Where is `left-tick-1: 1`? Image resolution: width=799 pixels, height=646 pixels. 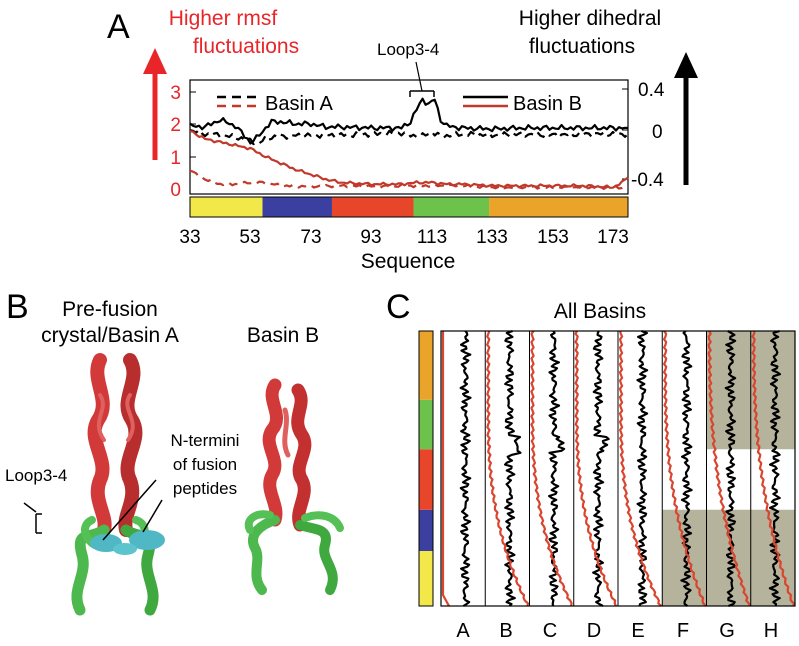
left-tick-1: 1 is located at coordinates (175, 158).